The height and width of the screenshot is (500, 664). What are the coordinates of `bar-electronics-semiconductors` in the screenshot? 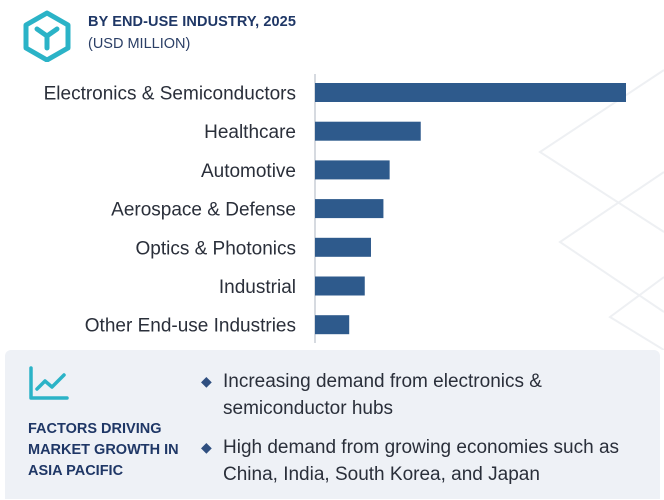 It's located at (470, 92).